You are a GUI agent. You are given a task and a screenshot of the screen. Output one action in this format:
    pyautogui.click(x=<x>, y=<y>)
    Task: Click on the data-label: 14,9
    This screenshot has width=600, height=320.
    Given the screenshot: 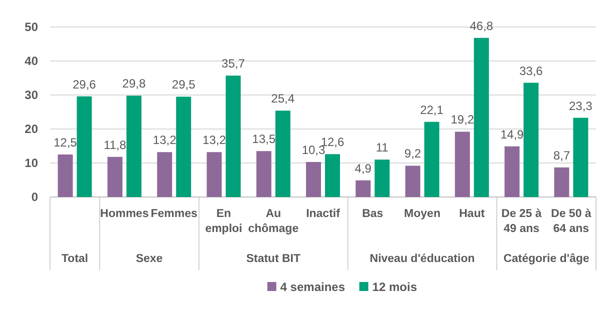 What is the action you would take?
    pyautogui.click(x=512, y=134)
    